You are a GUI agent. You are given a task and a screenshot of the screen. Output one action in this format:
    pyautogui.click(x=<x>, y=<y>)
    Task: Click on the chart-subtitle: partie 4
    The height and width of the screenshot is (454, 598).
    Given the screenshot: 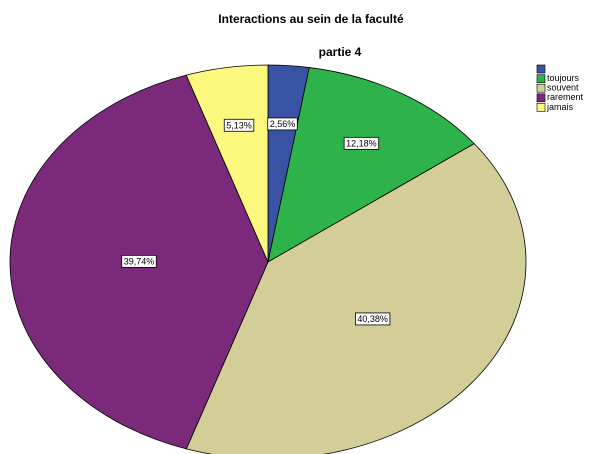 What is the action you would take?
    pyautogui.click(x=340, y=52)
    